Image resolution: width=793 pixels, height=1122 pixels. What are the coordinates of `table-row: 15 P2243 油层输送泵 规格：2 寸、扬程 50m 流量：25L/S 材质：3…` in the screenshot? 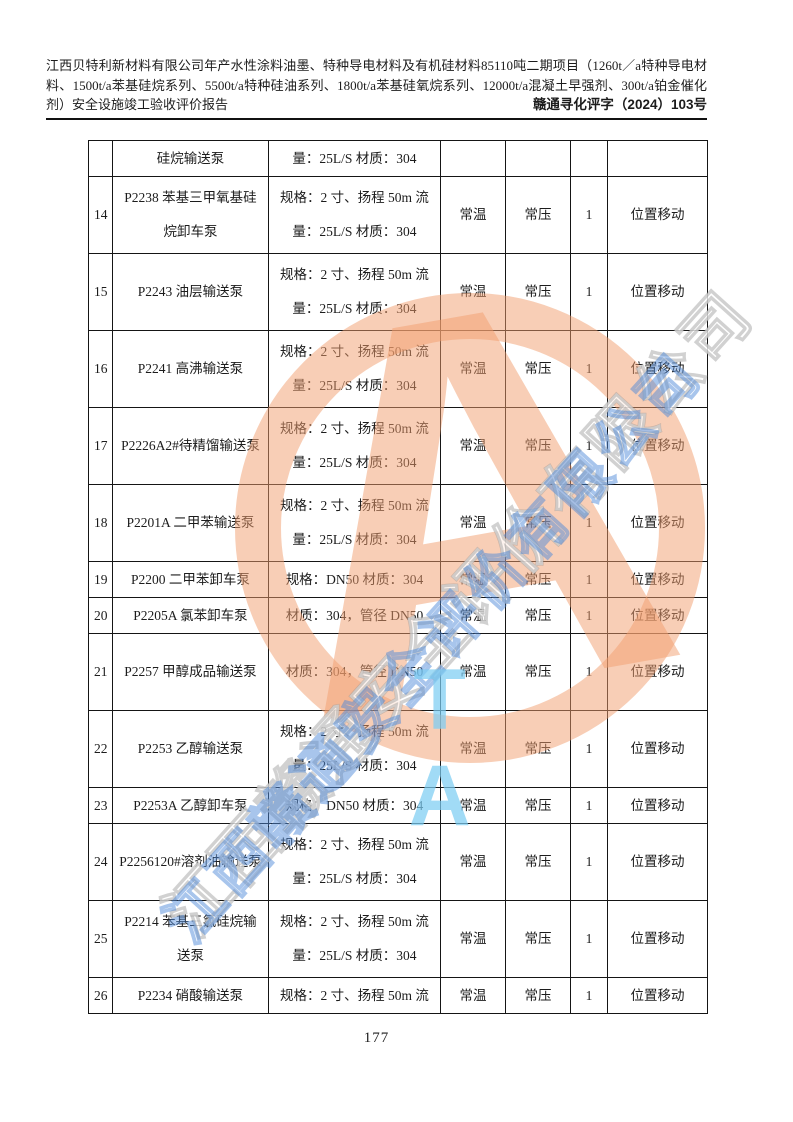 It's located at (398, 292).